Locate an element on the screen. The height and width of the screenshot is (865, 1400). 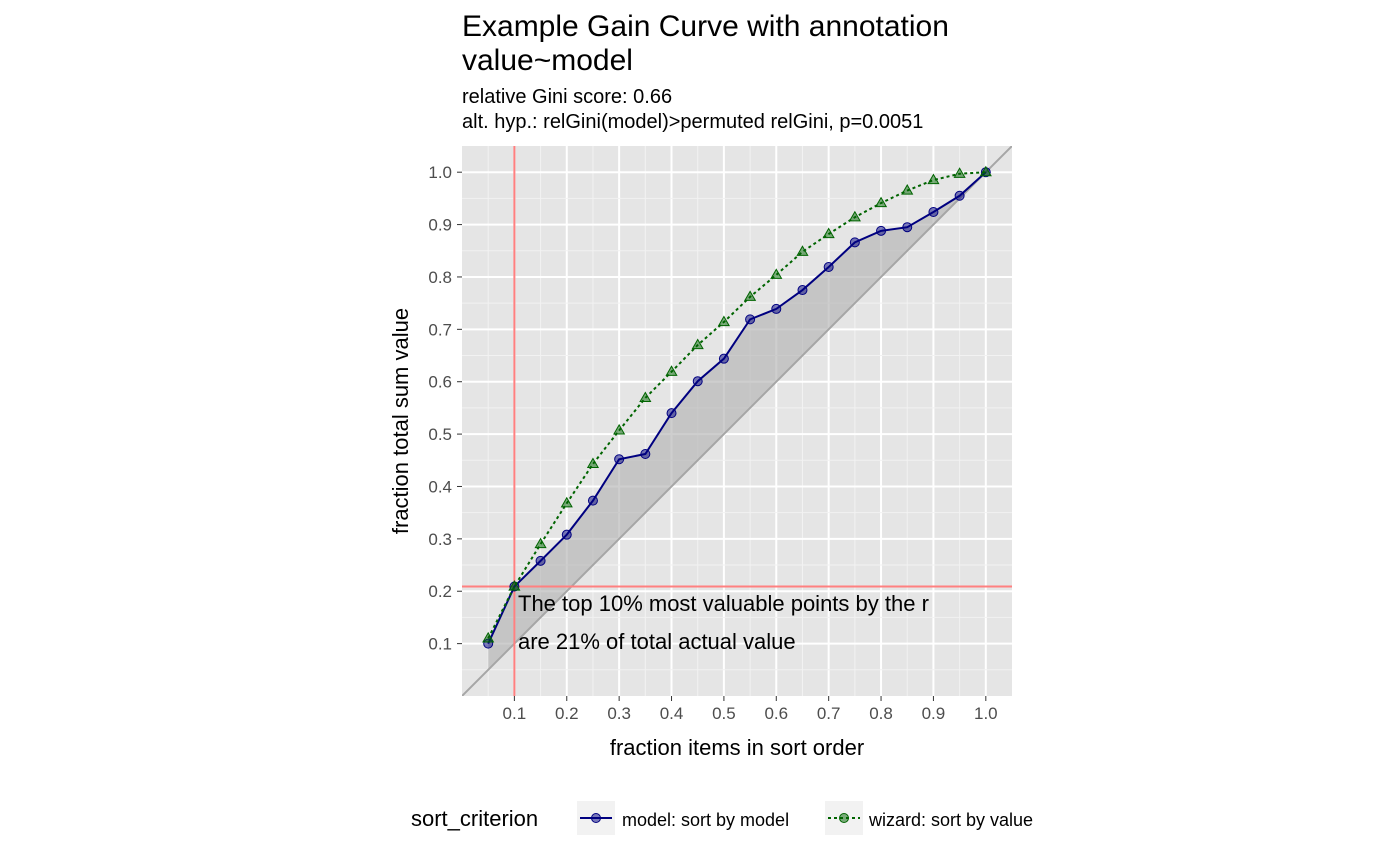
legend-label-model: model: sort by model is located at coordinates (705, 820).